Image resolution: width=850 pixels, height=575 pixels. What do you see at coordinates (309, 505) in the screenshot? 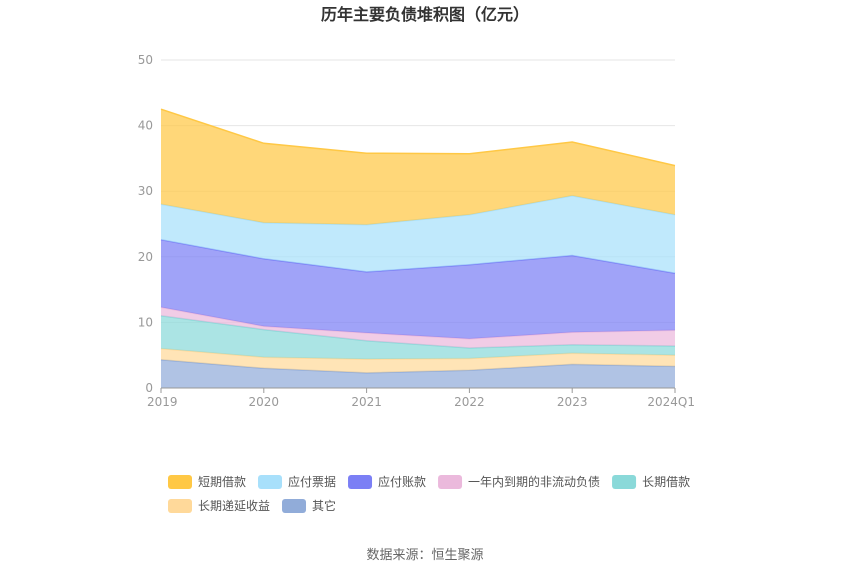
I see `legend-item: 其它` at bounding box center [309, 505].